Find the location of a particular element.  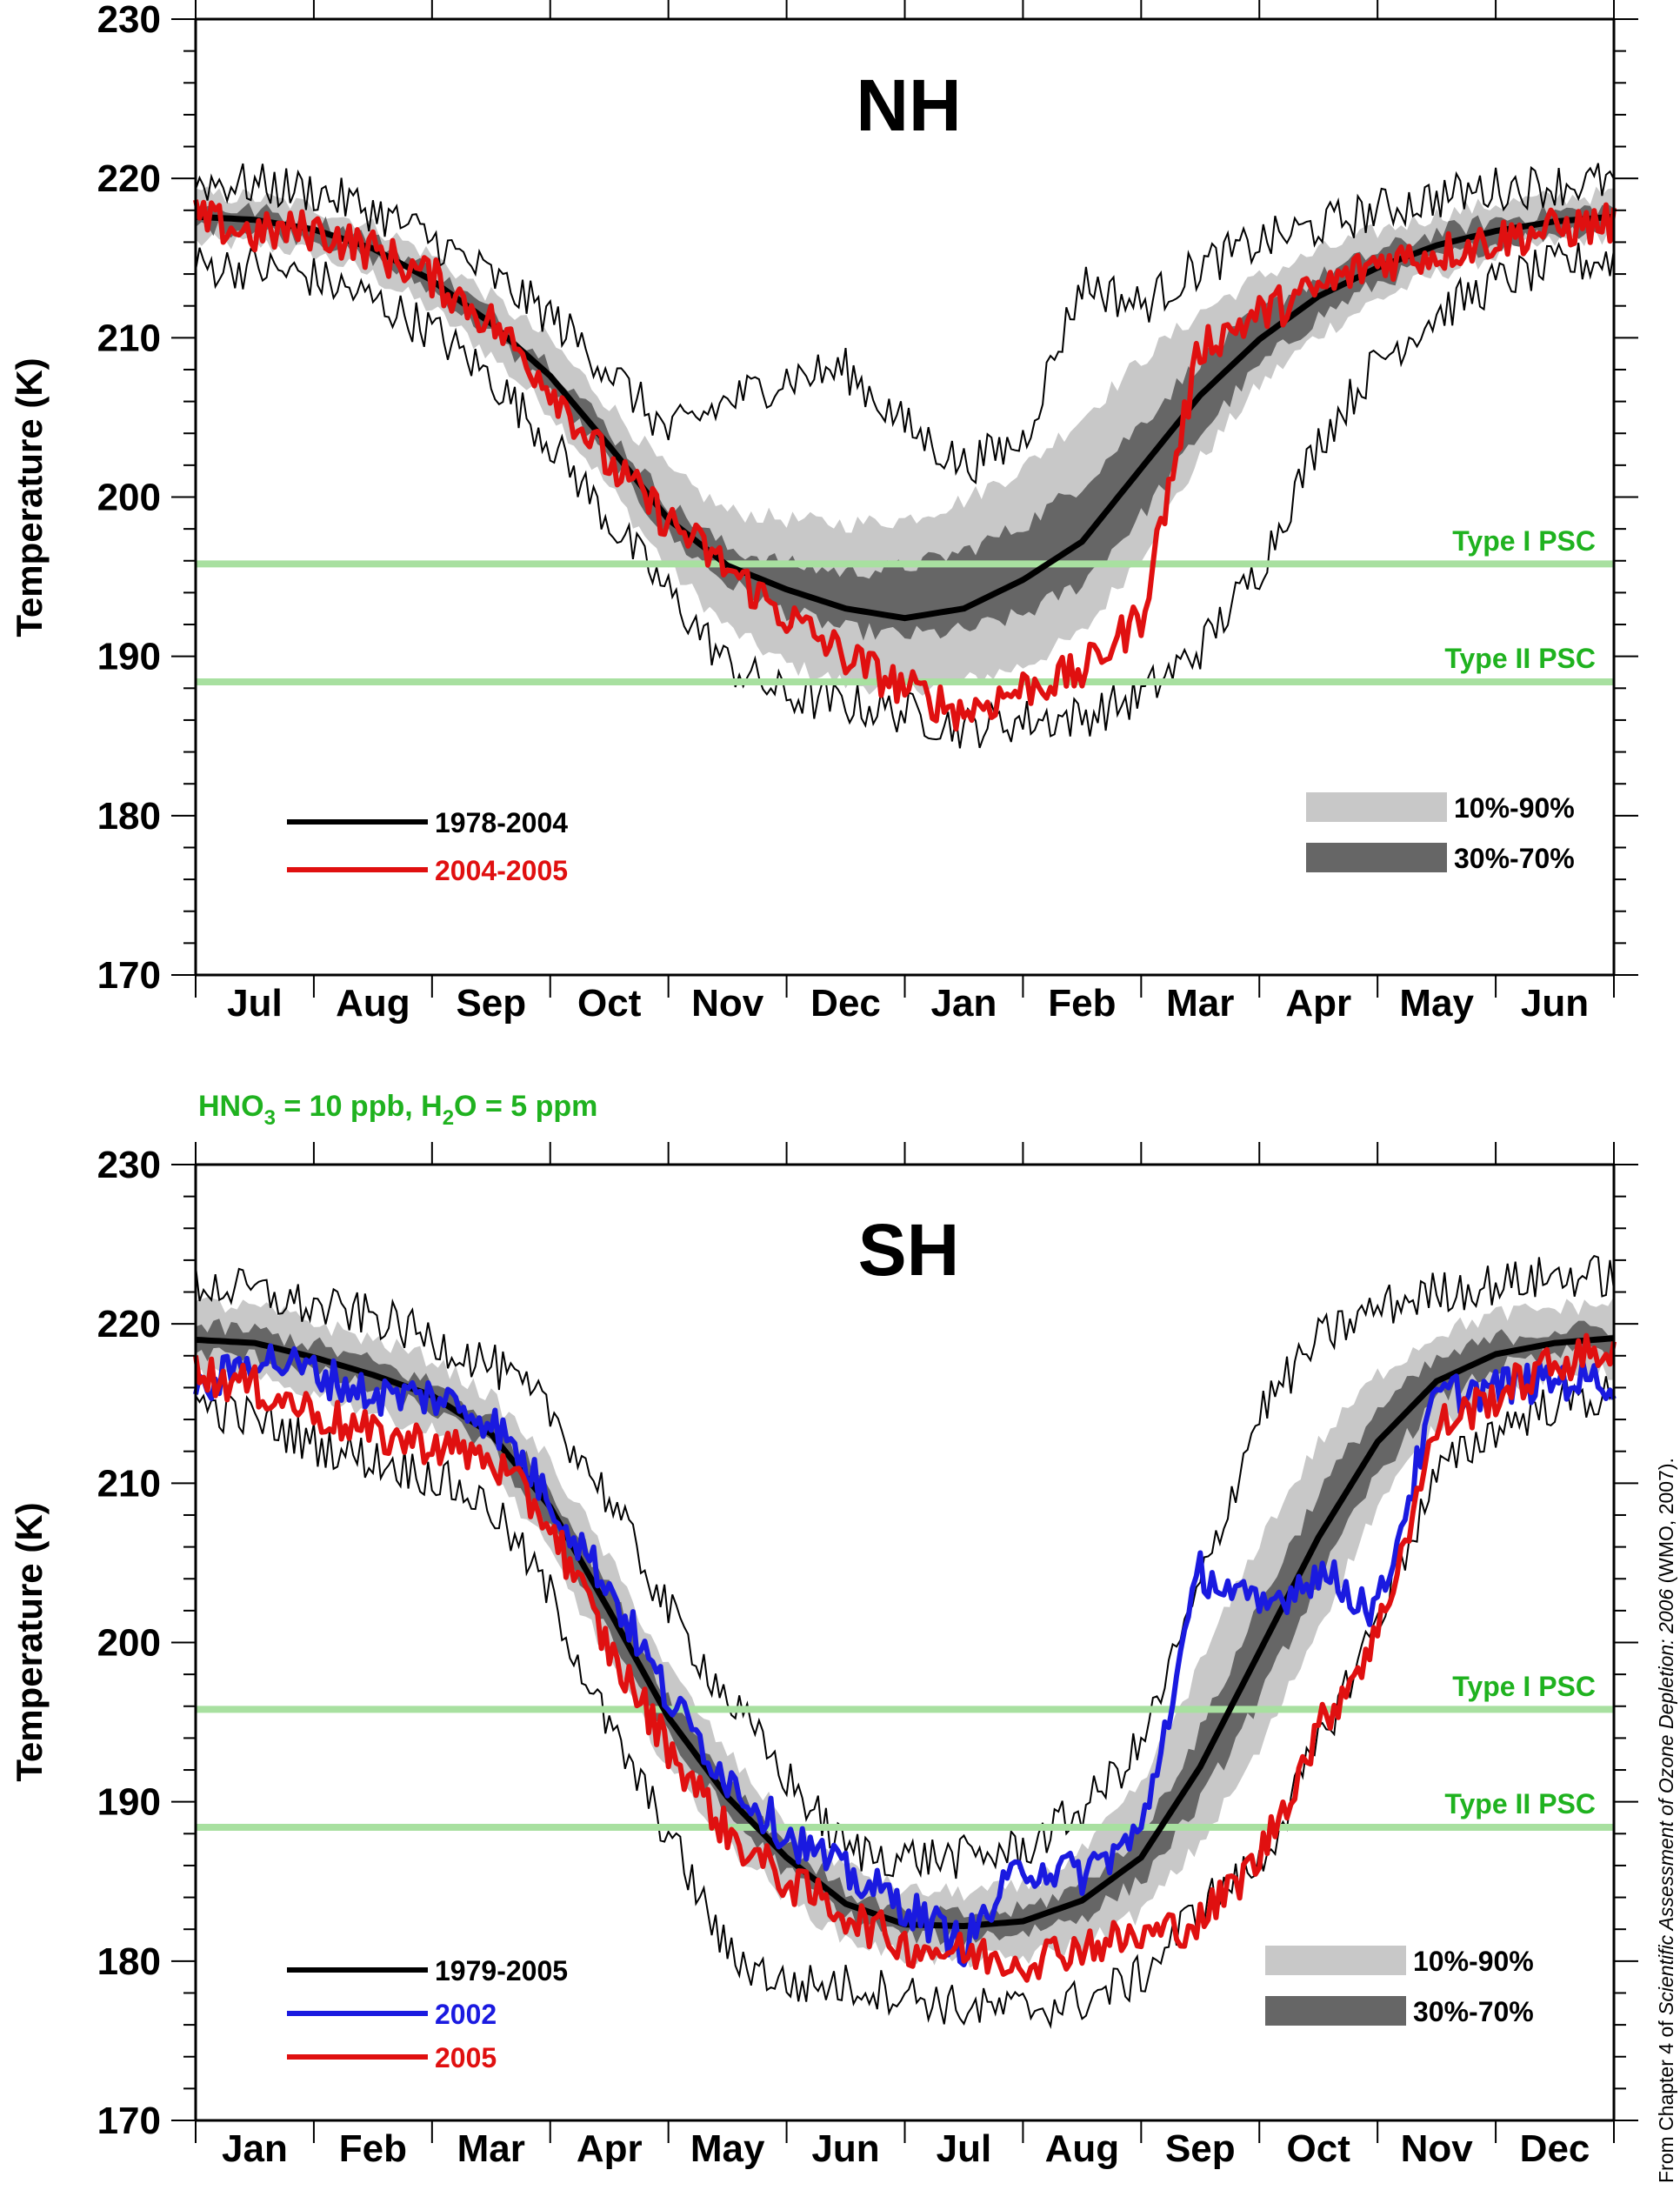

condition-label: HNO3 = 10 ppb, H2O = 5 ppm is located at coordinates (397, 1110).